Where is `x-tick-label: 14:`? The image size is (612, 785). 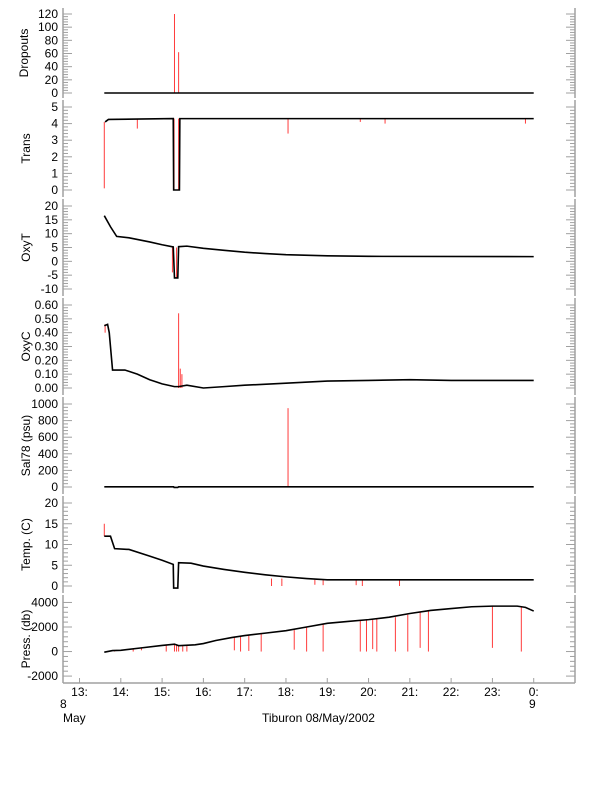
x-tick-label: 14: is located at coordinates (120, 692).